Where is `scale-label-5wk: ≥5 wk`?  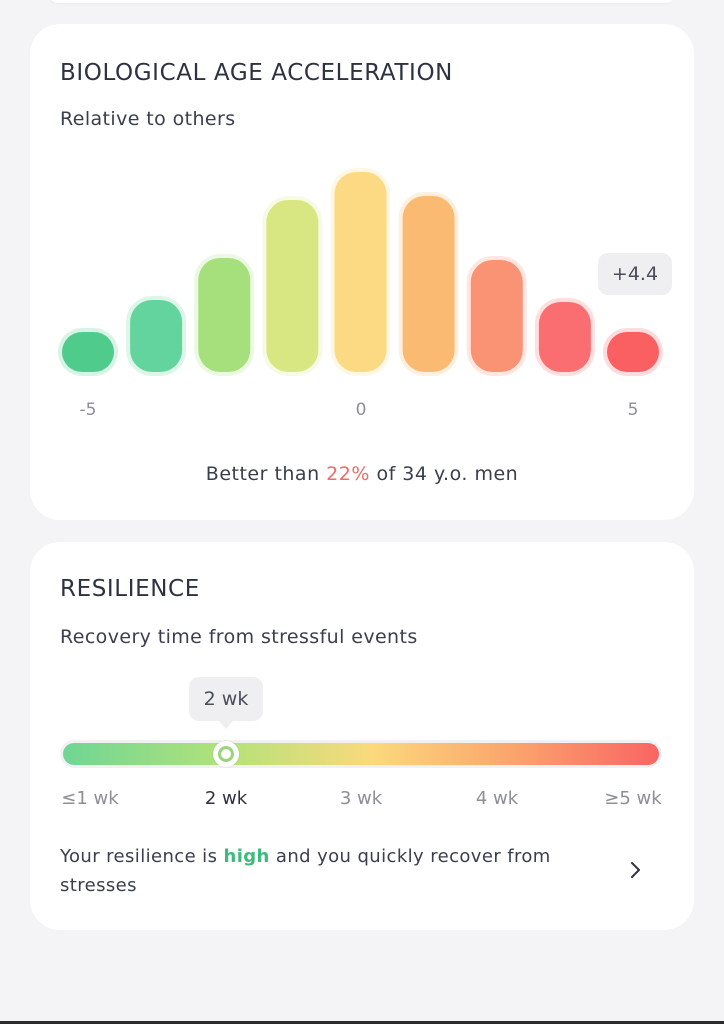 scale-label-5wk: ≥5 wk is located at coordinates (633, 798).